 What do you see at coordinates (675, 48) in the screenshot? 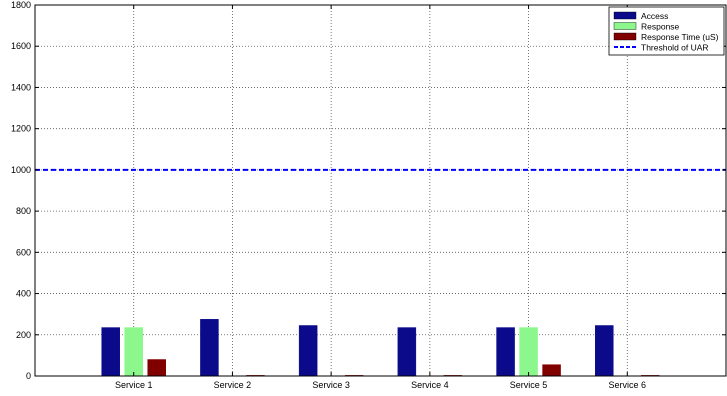
I see `legend-label: Threshold of UAR` at bounding box center [675, 48].